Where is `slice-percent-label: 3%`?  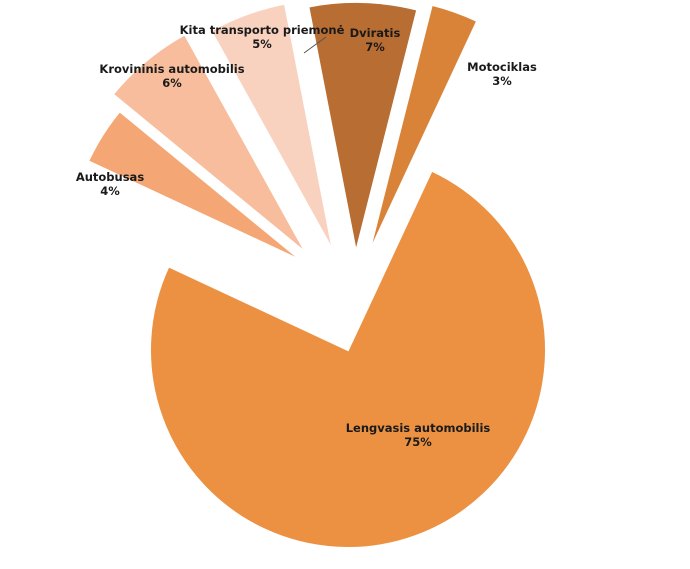
slice-percent-label: 3% is located at coordinates (502, 81).